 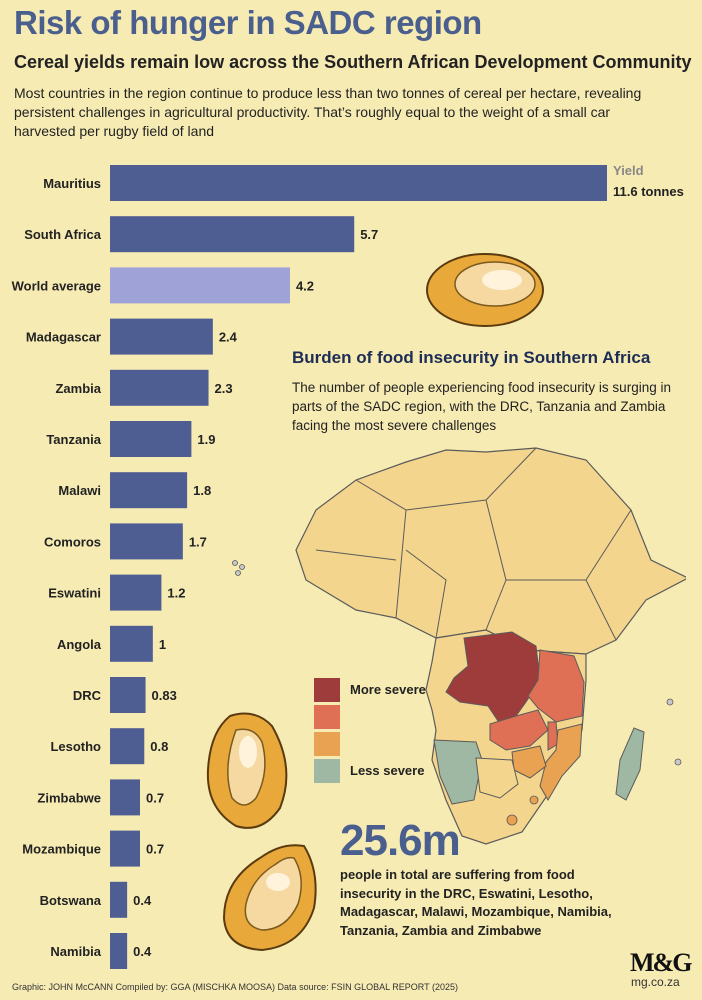 What do you see at coordinates (63, 337) in the screenshot?
I see `category-label: Madagascar` at bounding box center [63, 337].